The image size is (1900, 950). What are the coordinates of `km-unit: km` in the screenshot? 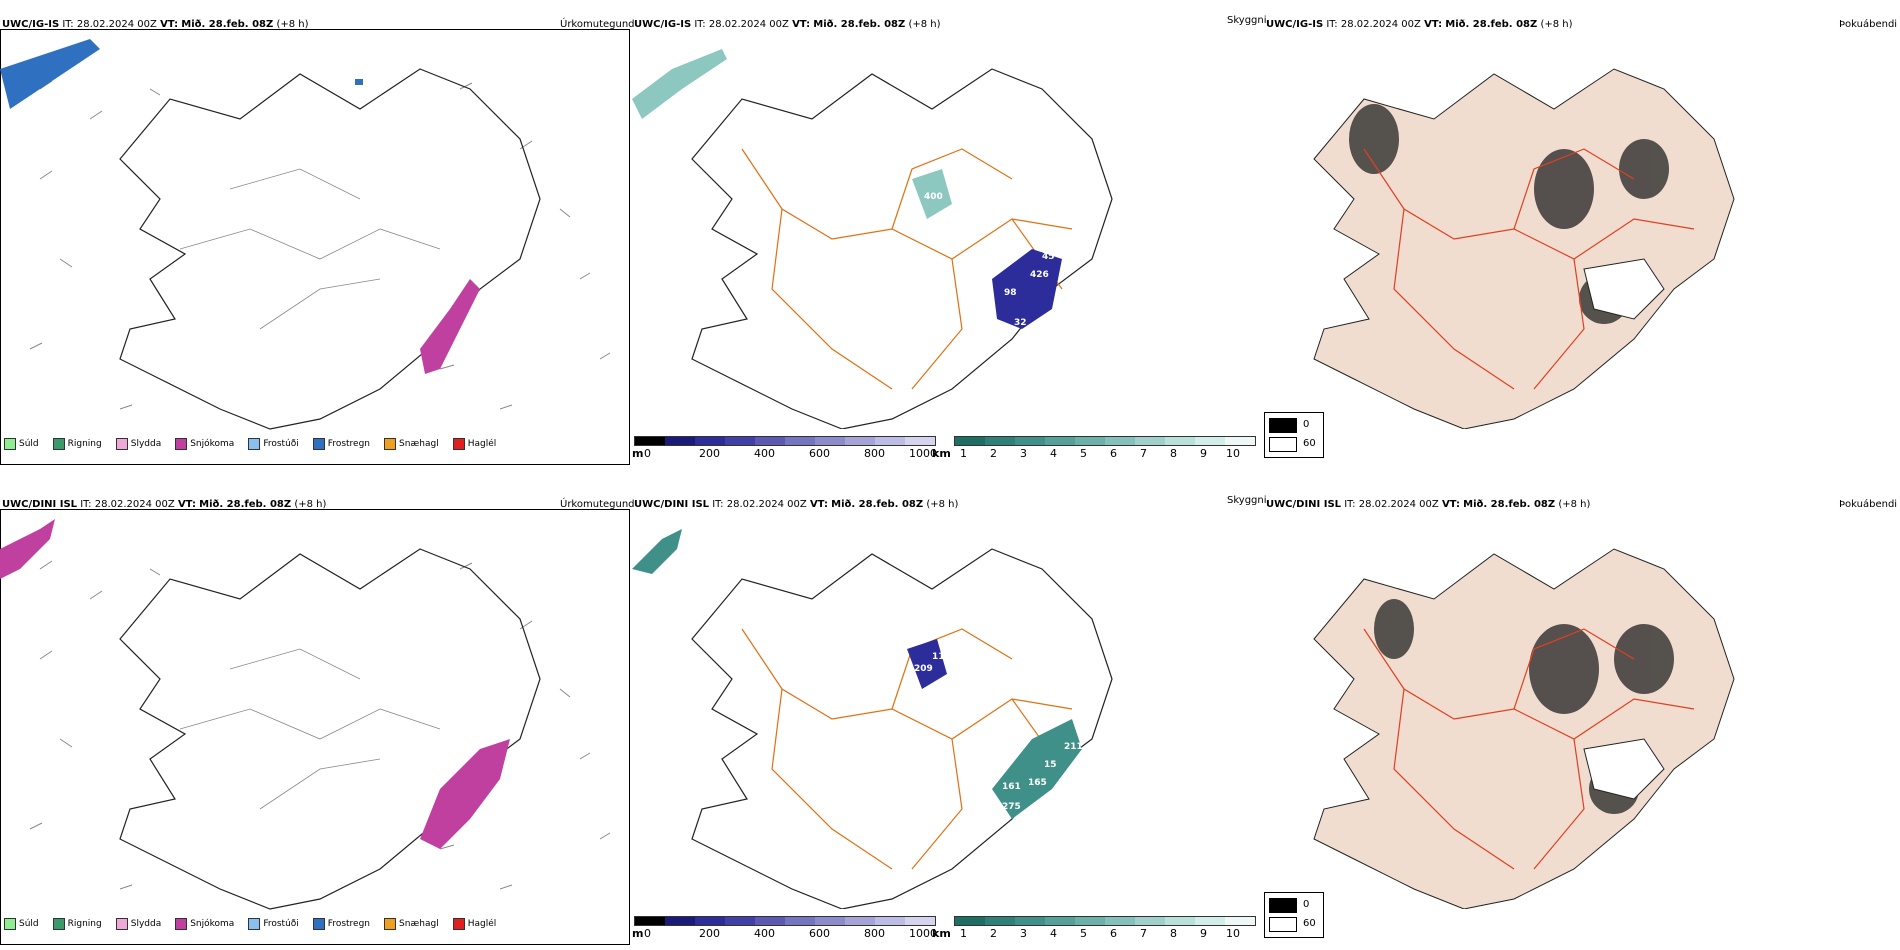 It's located at (941, 933).